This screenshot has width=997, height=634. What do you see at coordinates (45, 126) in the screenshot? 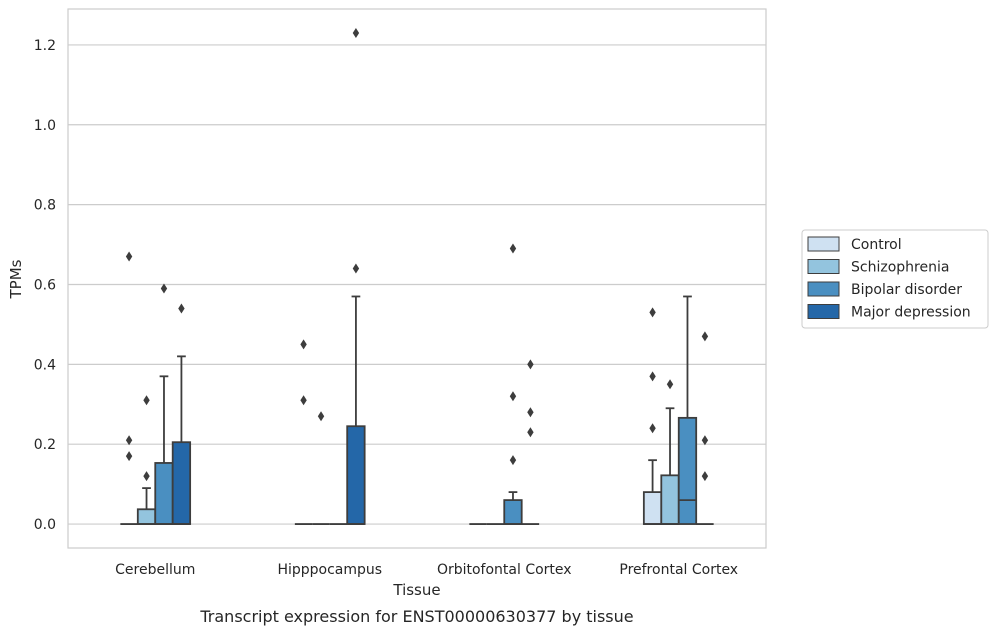
I see `y-tick-label: 1.0` at bounding box center [45, 126].